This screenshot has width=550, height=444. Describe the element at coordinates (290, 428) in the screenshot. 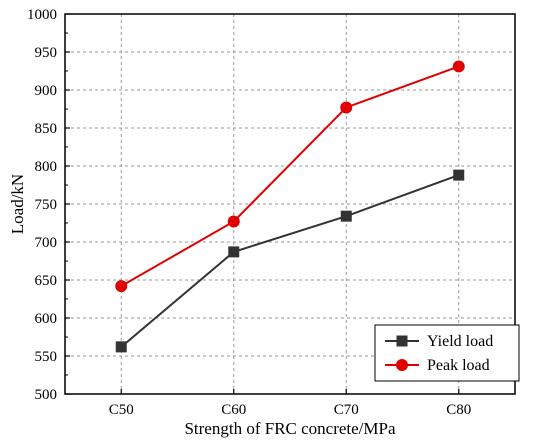

I see `x-axis-title: Strength of FRC concrete/MPa` at that location.